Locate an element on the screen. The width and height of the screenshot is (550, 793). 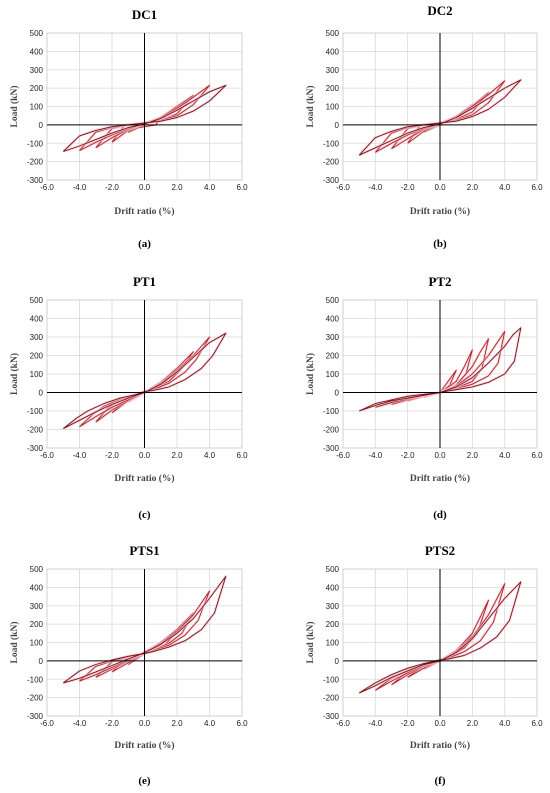
panel-caption: (f) is located at coordinates (440, 781).